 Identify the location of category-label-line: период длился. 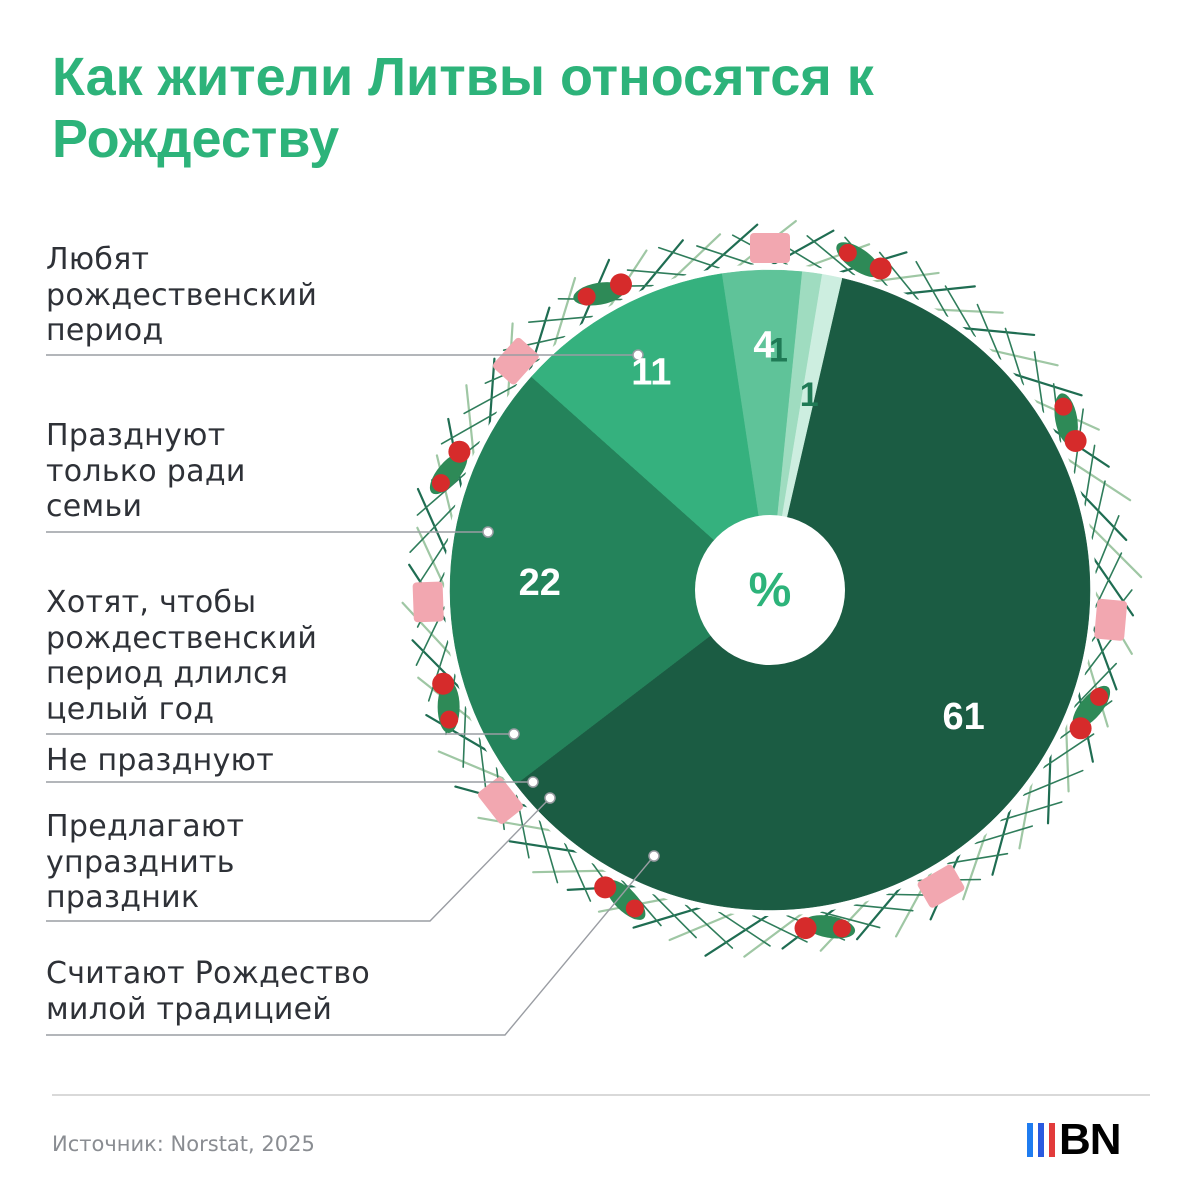
(167, 673).